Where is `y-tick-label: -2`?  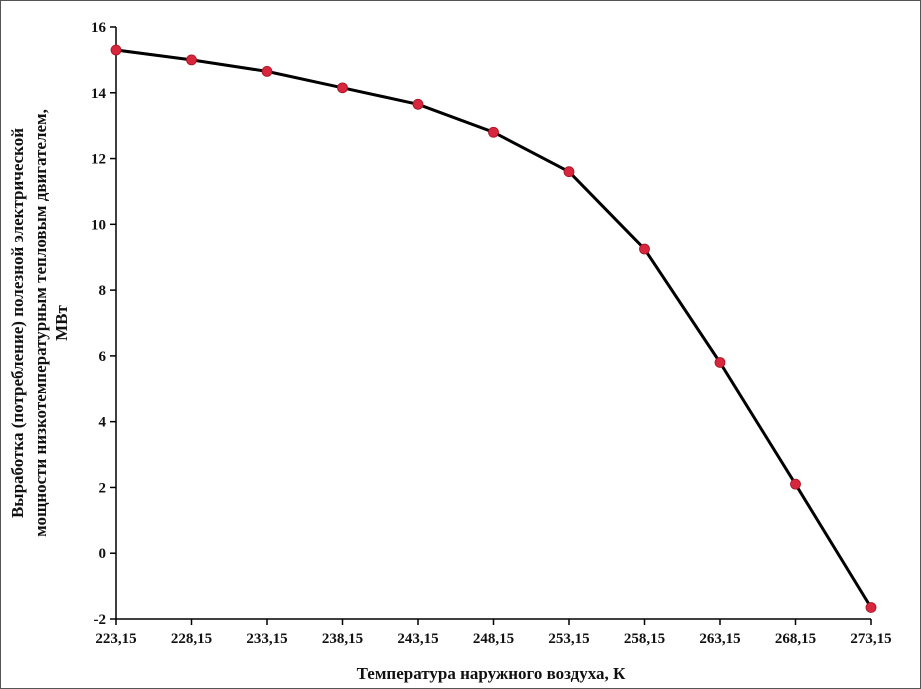 y-tick-label: -2 is located at coordinates (100, 620).